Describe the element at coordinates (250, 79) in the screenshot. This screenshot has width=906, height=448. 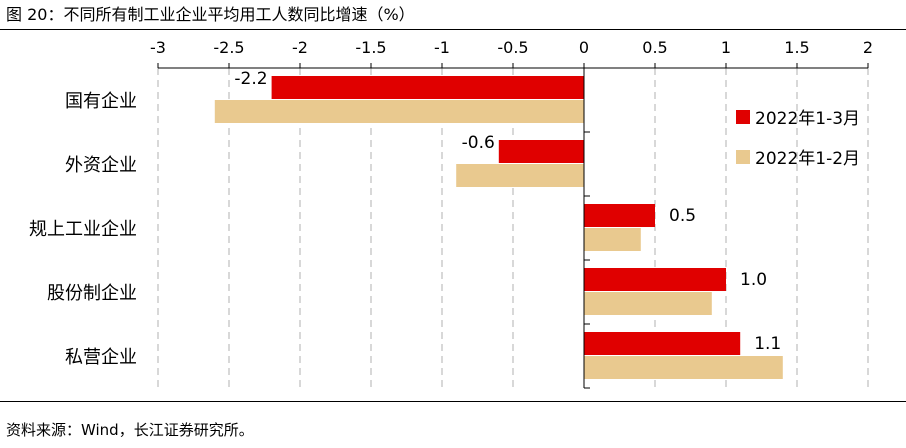
I see `data-label: -2.2` at that location.